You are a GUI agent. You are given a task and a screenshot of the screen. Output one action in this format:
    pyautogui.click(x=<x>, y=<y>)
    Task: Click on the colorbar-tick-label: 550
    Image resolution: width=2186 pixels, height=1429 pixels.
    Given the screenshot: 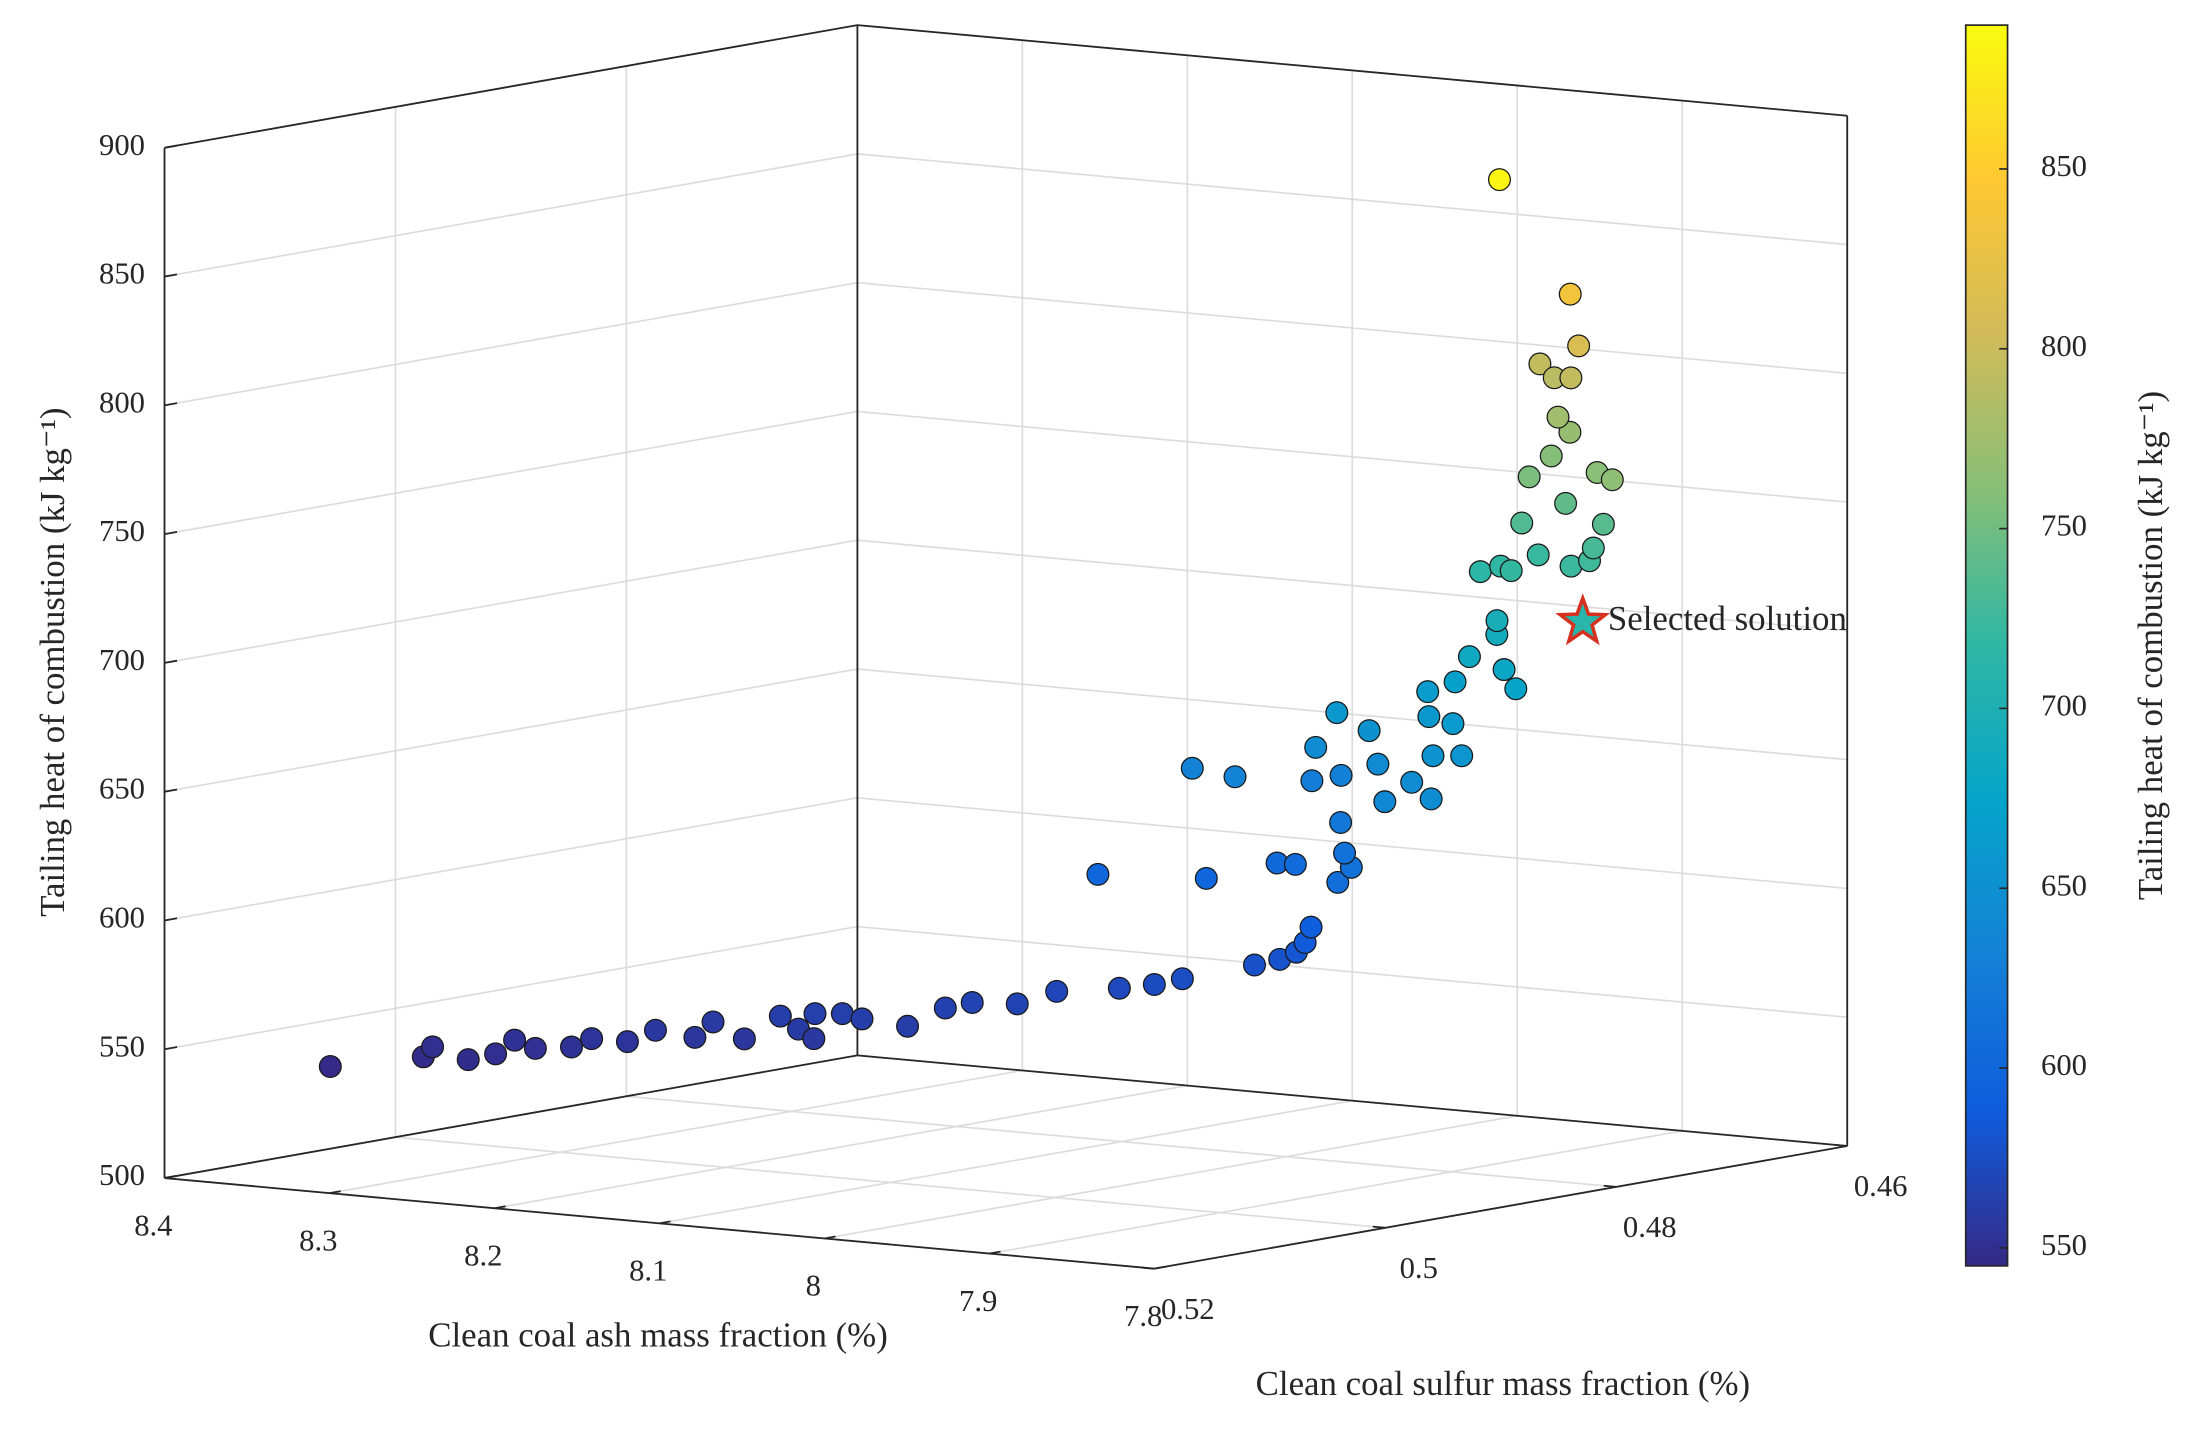 What is the action you would take?
    pyautogui.click(x=2064, y=1245)
    